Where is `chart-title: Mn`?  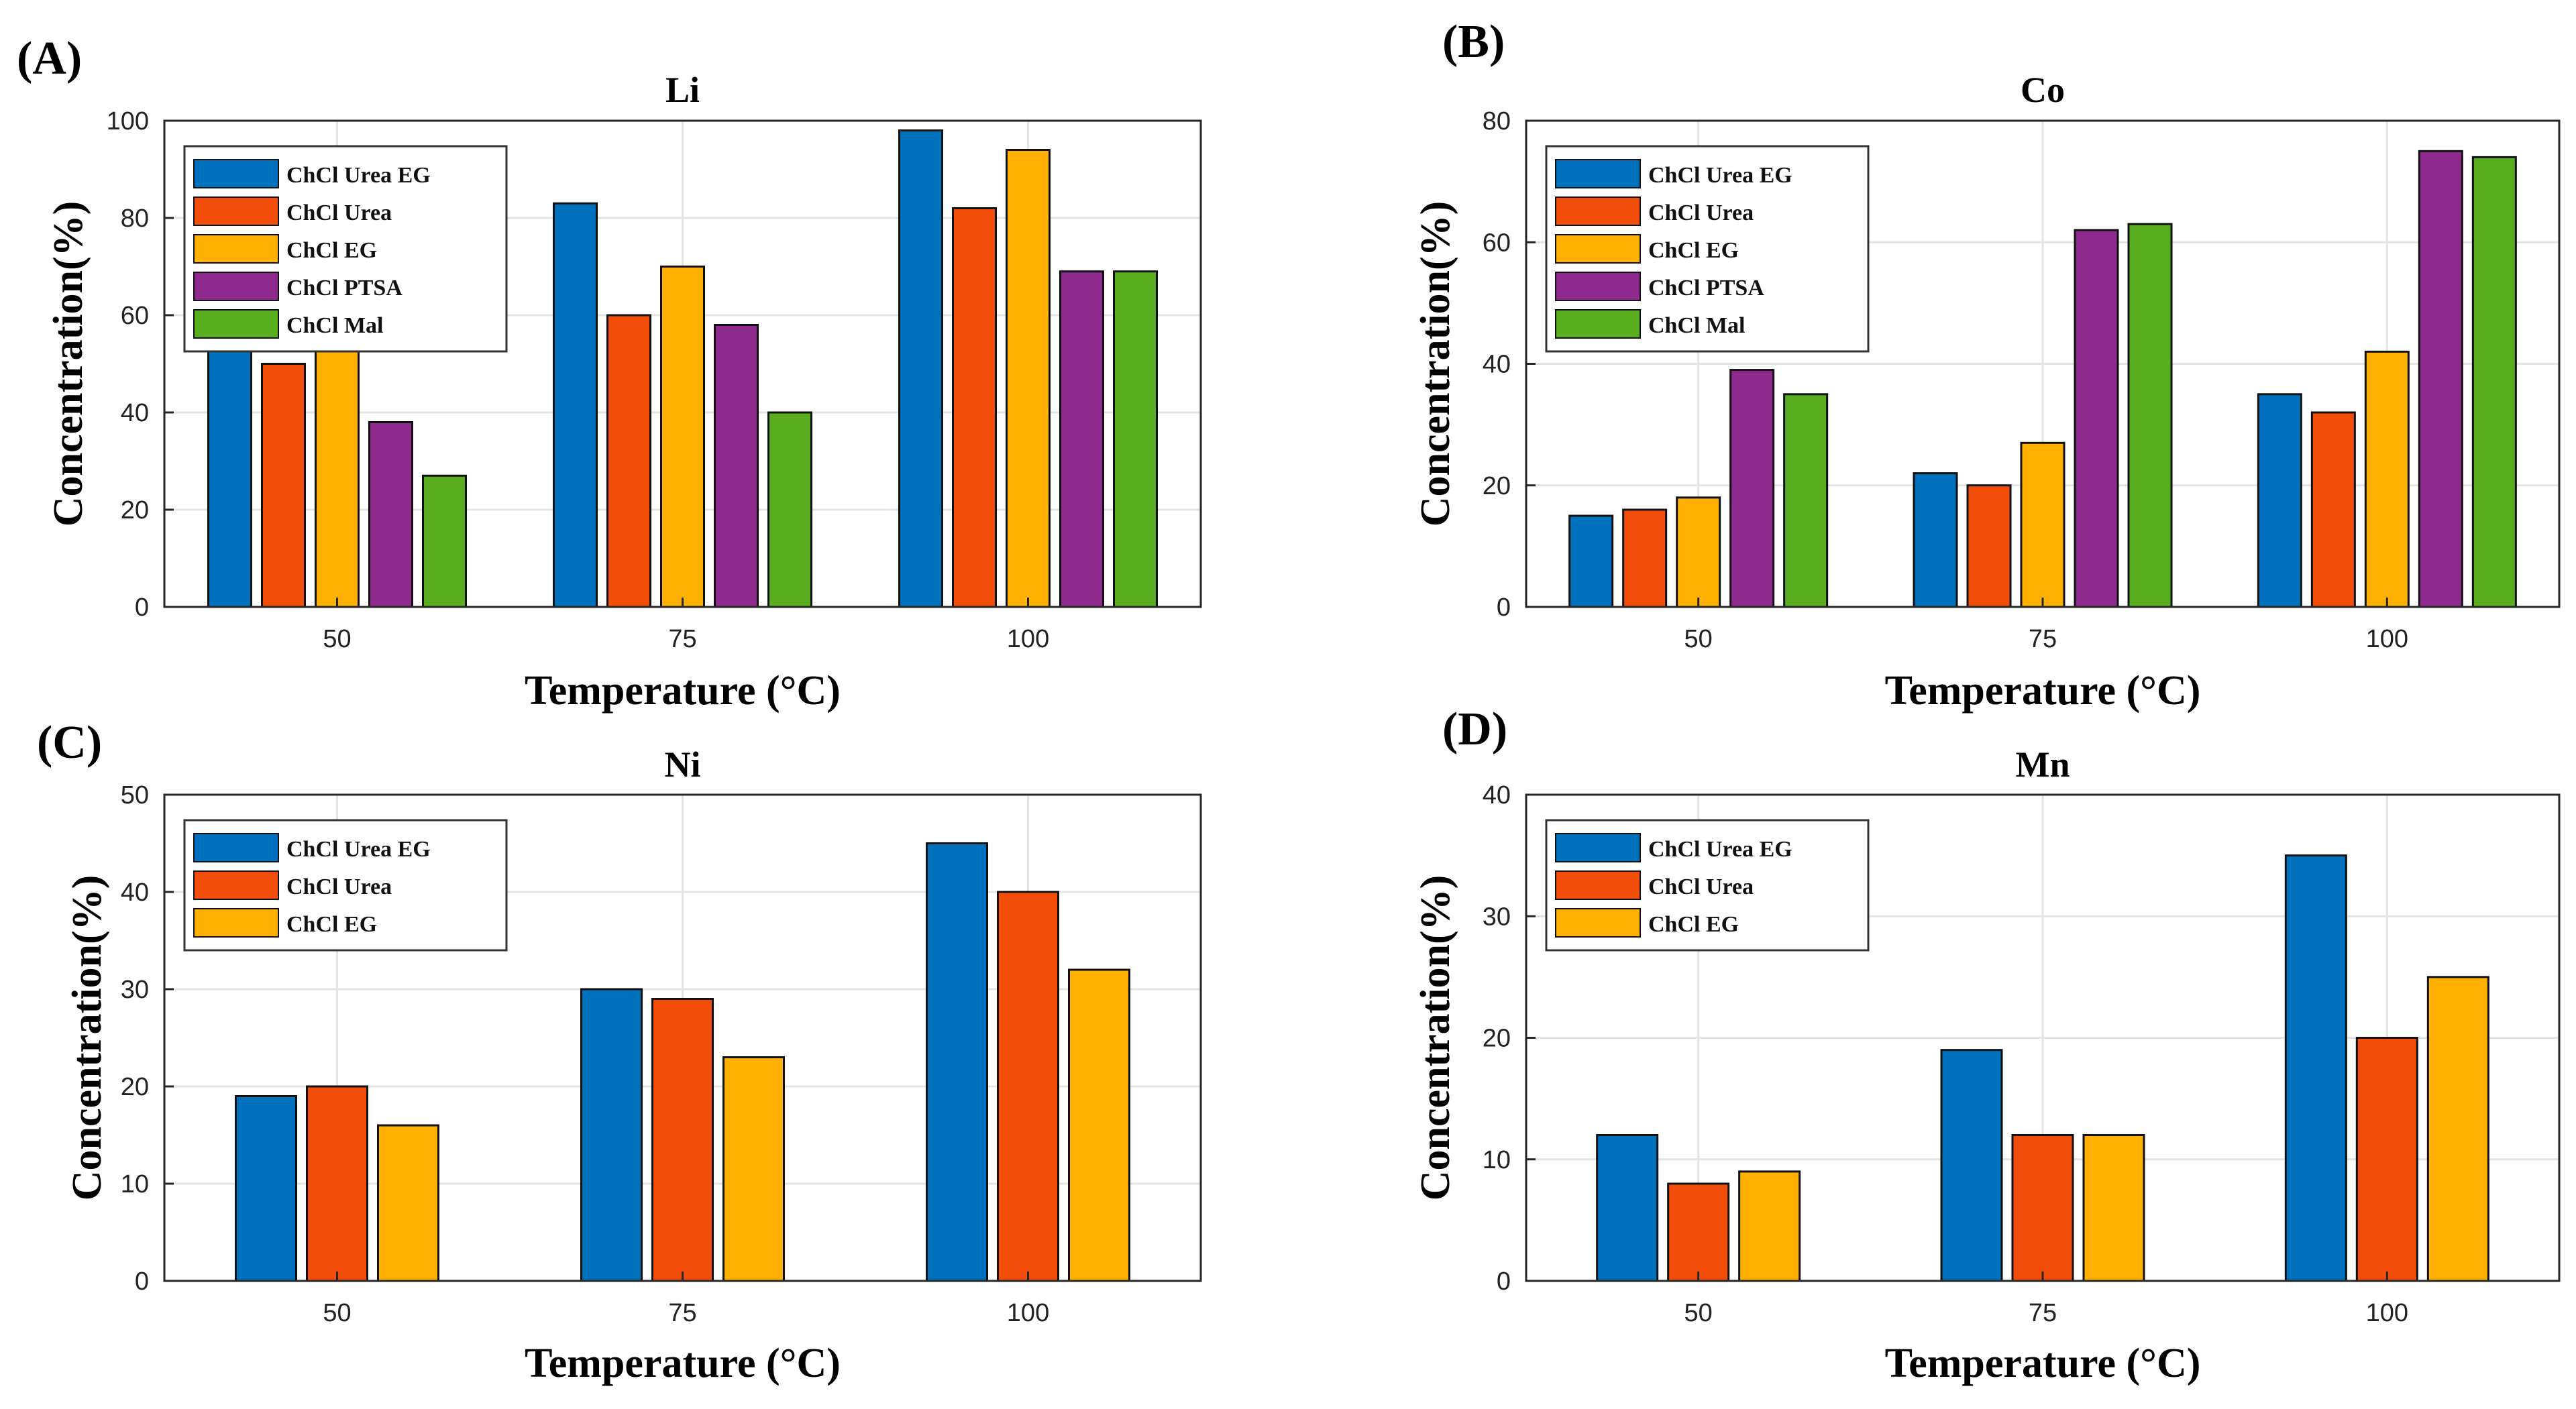
chart-title: Mn is located at coordinates (2043, 764).